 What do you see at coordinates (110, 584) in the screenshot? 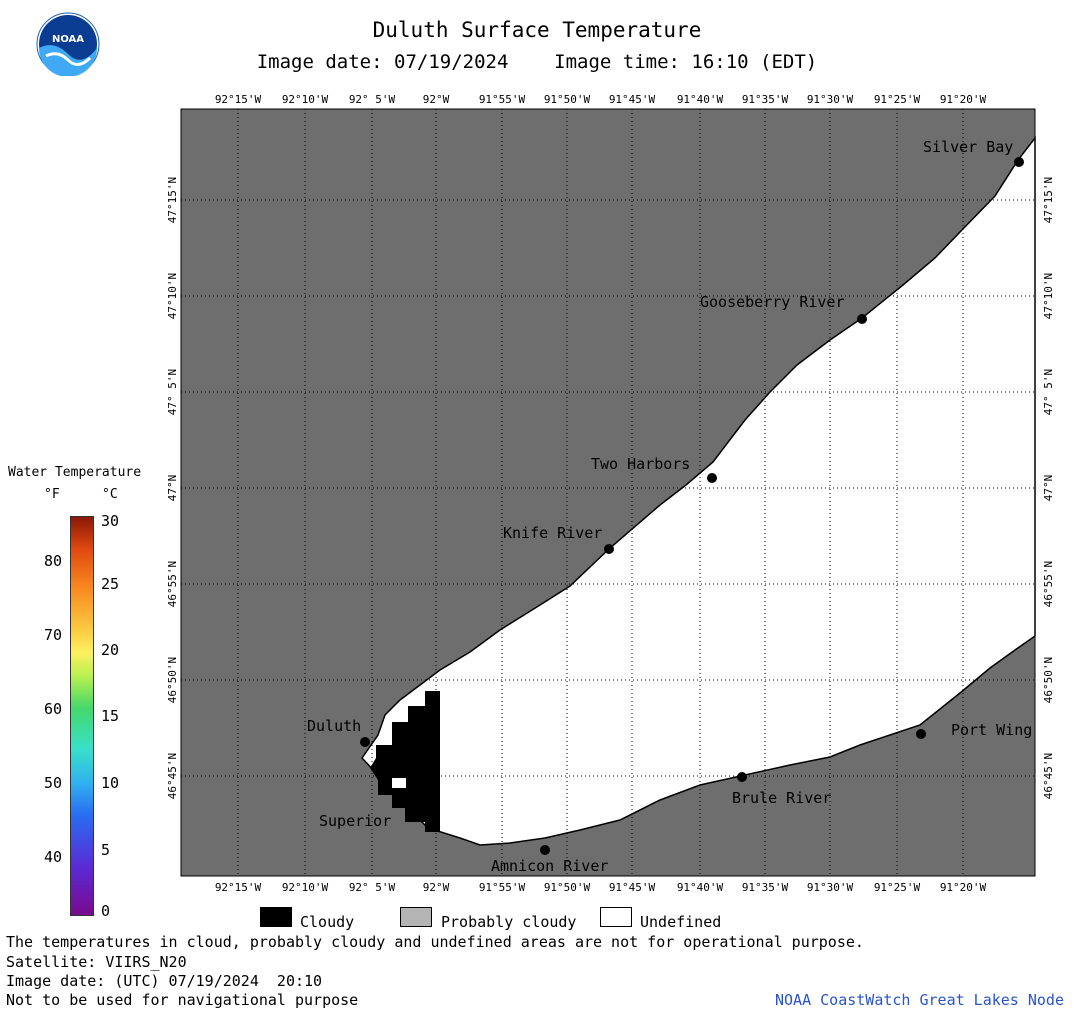
I see `celsius-tick: 25` at bounding box center [110, 584].